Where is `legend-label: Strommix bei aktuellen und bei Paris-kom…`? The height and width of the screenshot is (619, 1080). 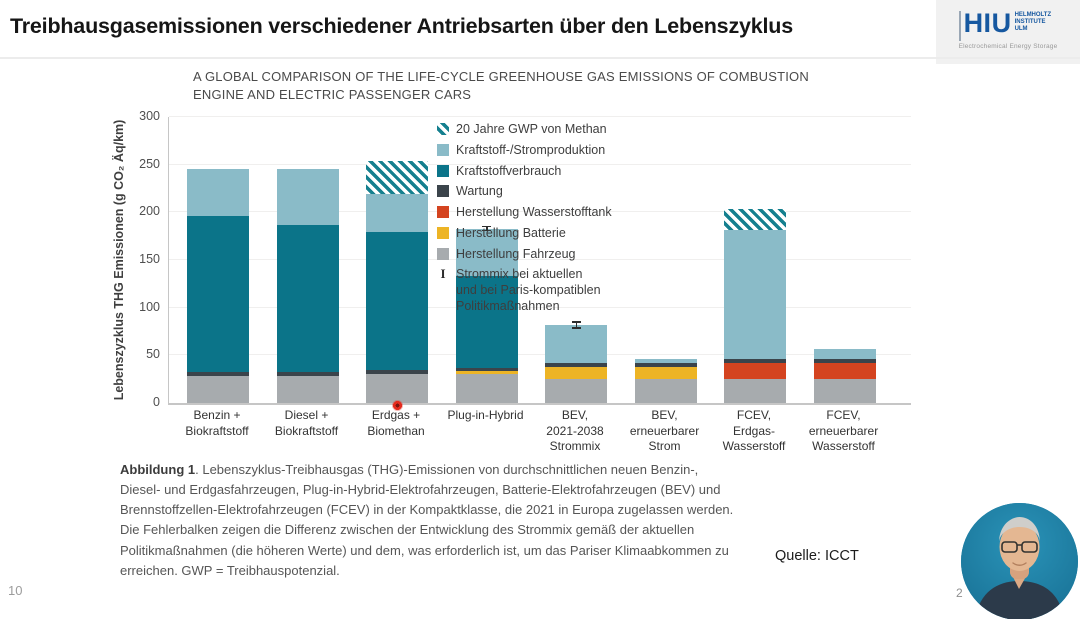
legend-label: Strommix bei aktuellen und bei Paris-kom… is located at coordinates (528, 290).